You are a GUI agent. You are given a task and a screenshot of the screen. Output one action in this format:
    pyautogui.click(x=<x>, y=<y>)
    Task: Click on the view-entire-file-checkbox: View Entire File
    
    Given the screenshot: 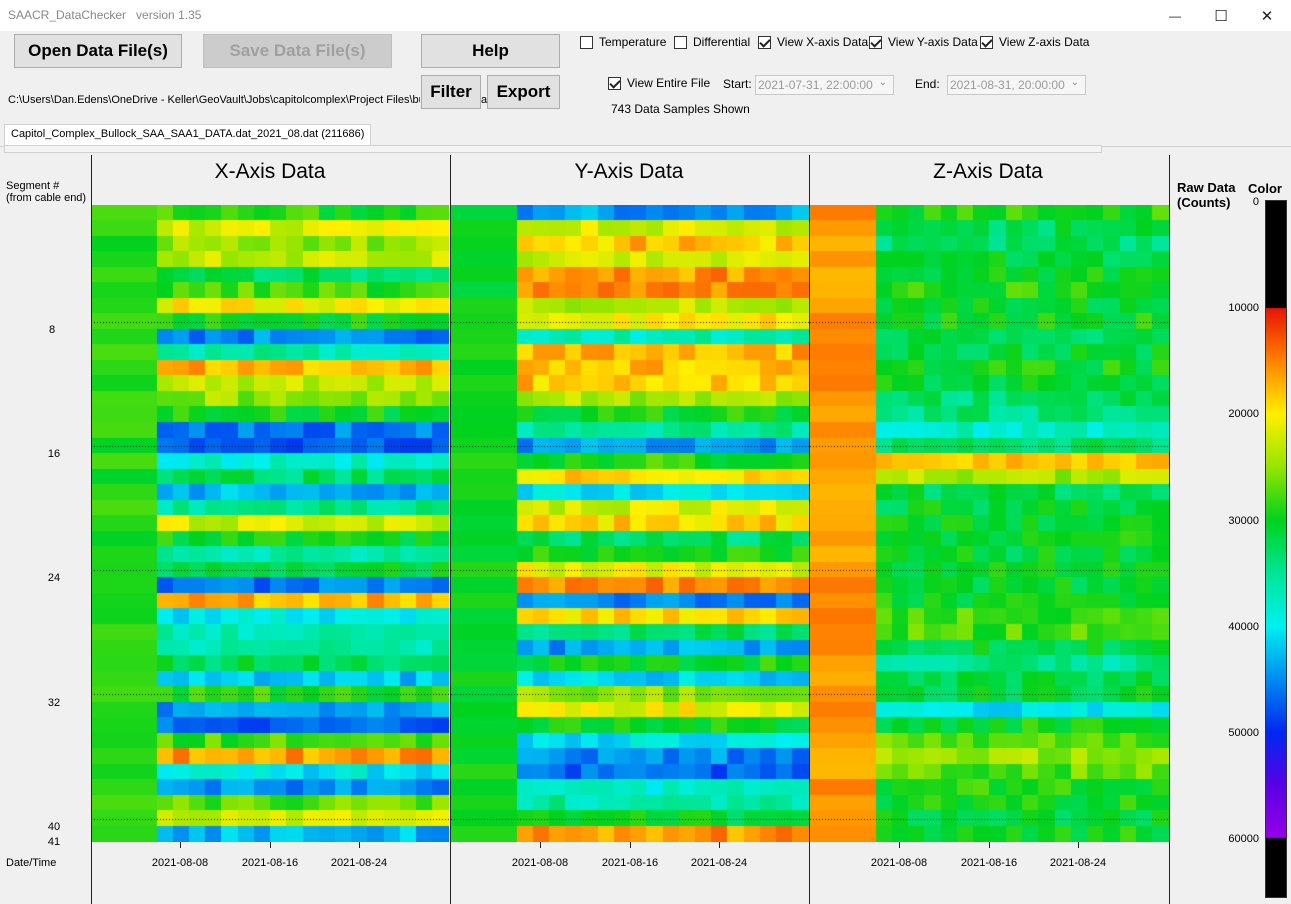 What is the action you would take?
    pyautogui.click(x=659, y=83)
    